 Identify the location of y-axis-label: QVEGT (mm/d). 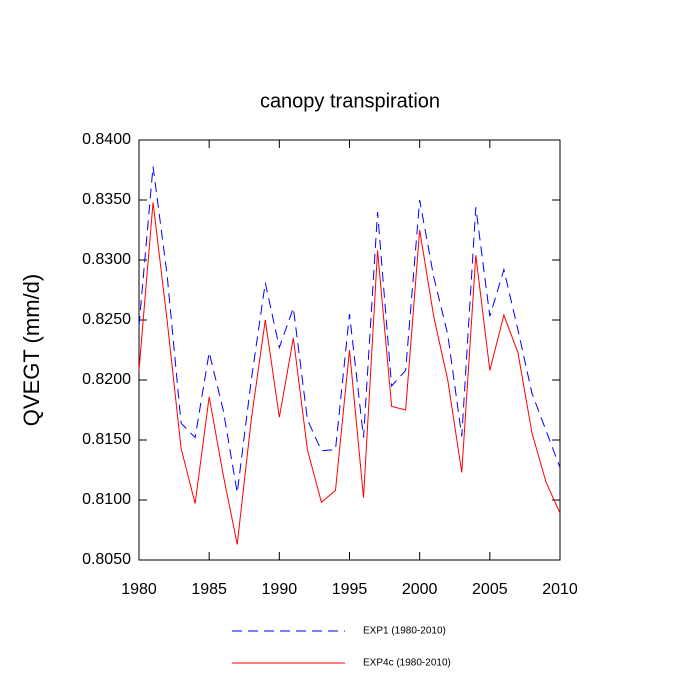
(31, 350).